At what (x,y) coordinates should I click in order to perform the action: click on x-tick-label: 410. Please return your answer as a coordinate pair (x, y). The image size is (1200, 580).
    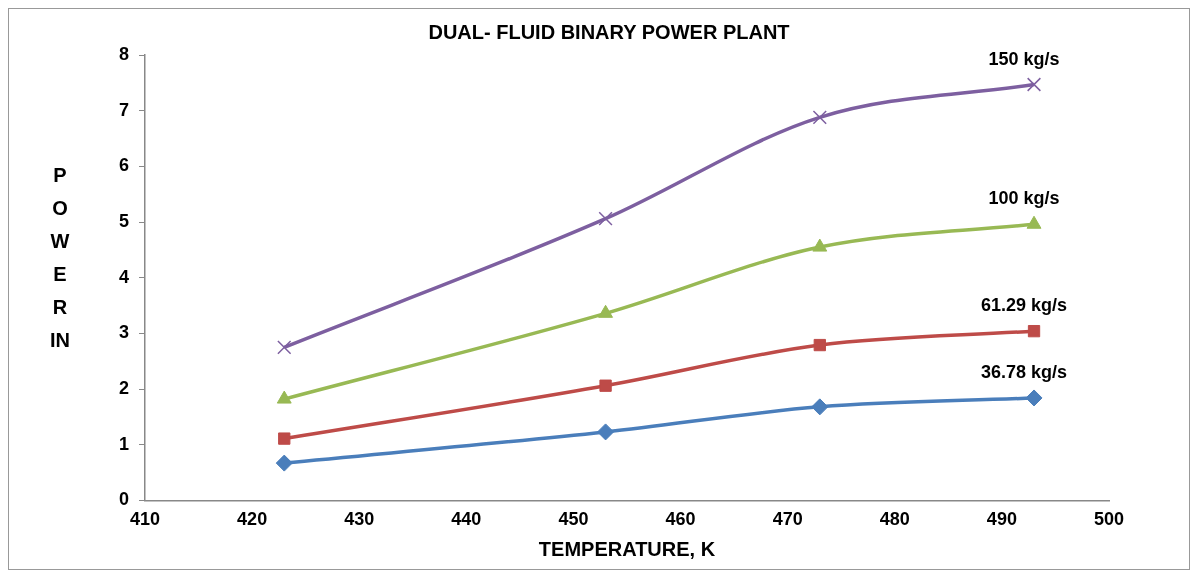
    Looking at the image, I should click on (145, 519).